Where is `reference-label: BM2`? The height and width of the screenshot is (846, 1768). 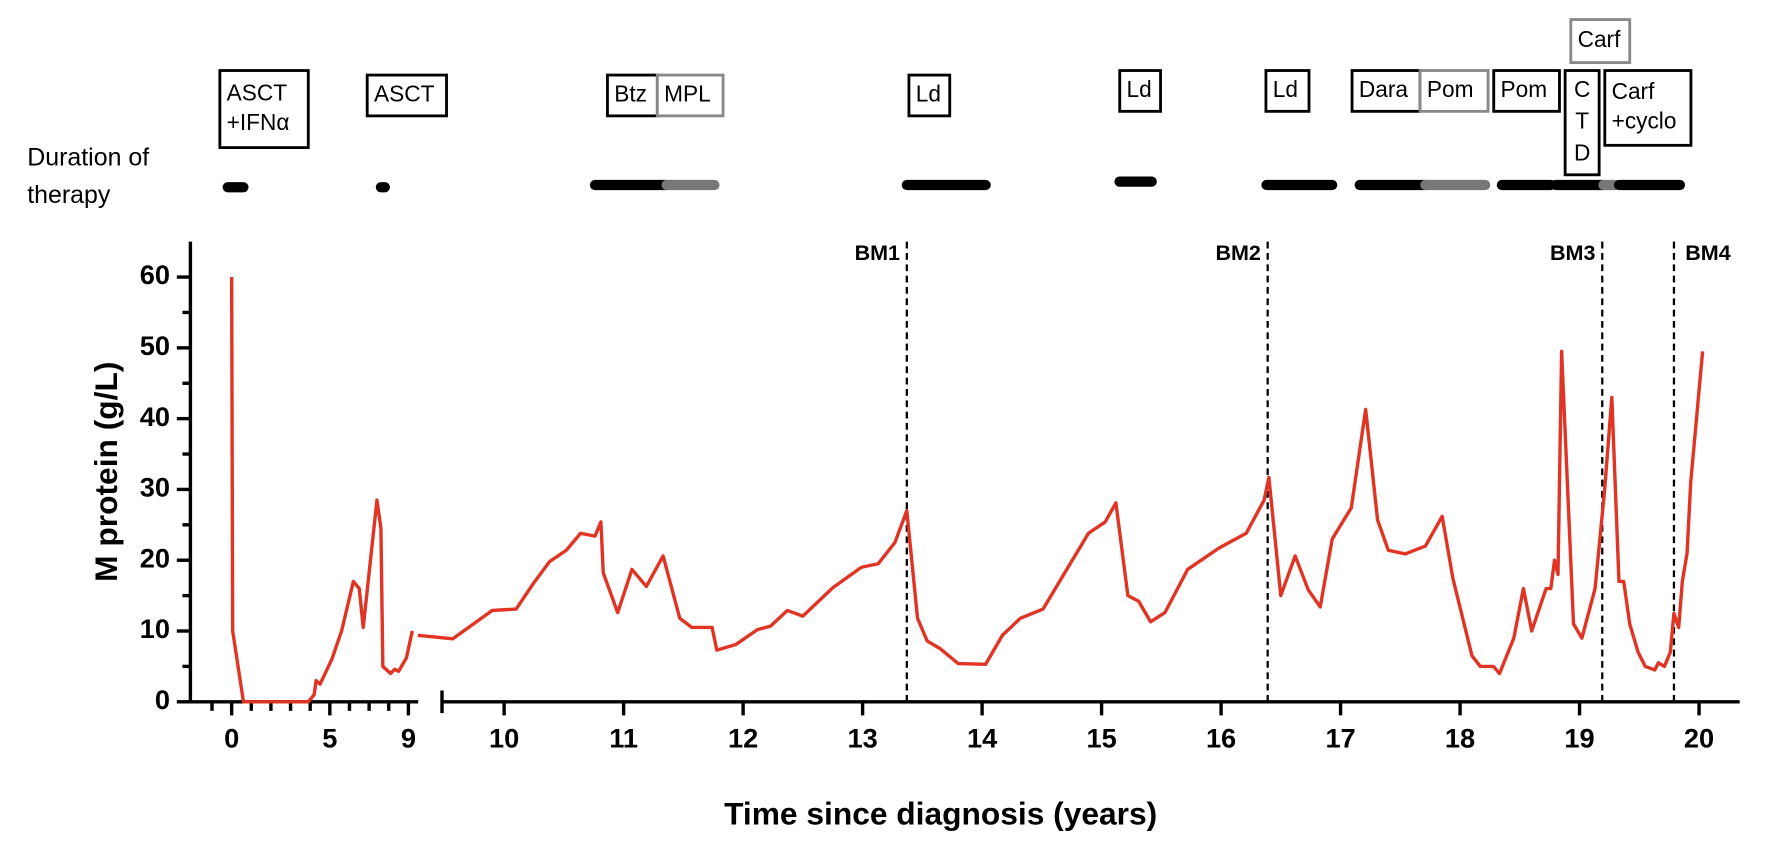
reference-label: BM2 is located at coordinates (1237, 253).